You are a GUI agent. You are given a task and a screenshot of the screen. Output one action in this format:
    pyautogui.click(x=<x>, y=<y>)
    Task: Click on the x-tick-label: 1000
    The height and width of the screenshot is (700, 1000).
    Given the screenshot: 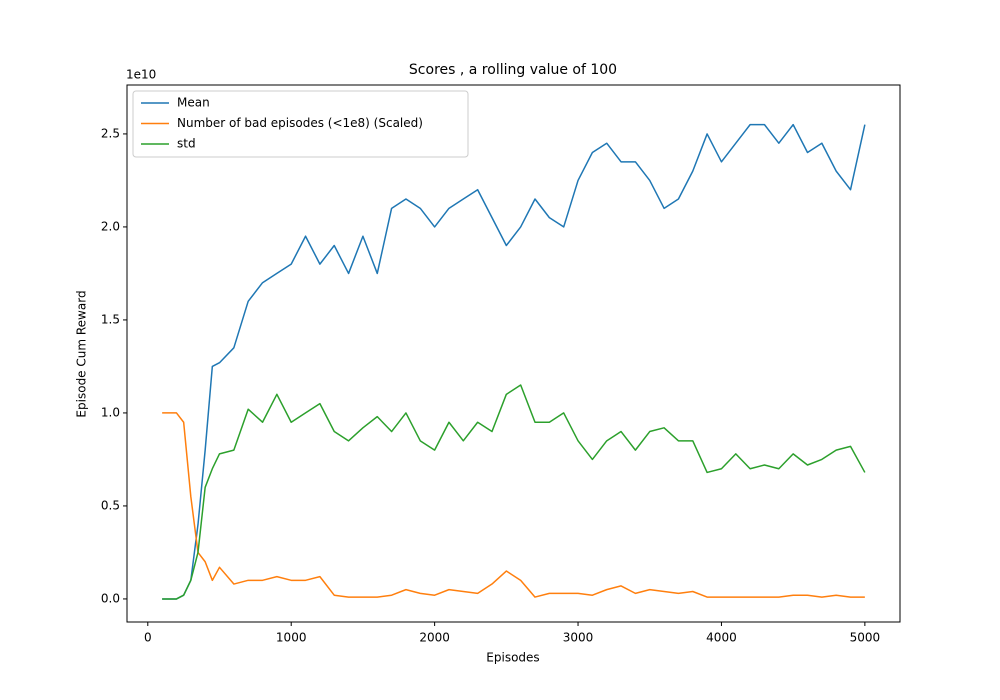 What is the action you would take?
    pyautogui.click(x=291, y=638)
    